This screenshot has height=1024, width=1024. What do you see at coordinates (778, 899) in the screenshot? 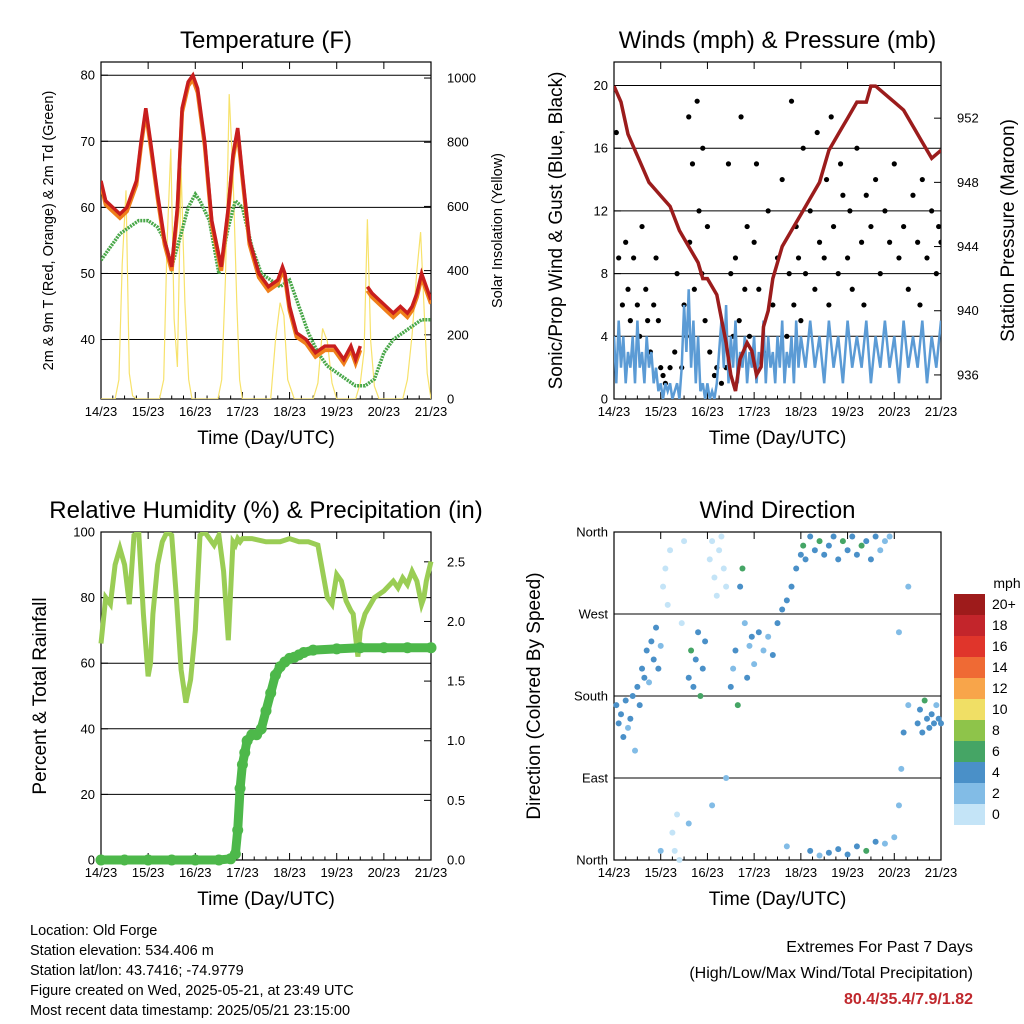
I see `x-axis-label: Time (Day/UTC)` at bounding box center [778, 899].